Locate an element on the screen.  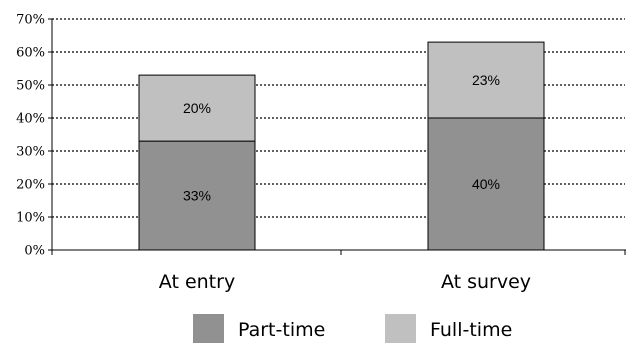
category-label-1: At survey is located at coordinates (486, 282).